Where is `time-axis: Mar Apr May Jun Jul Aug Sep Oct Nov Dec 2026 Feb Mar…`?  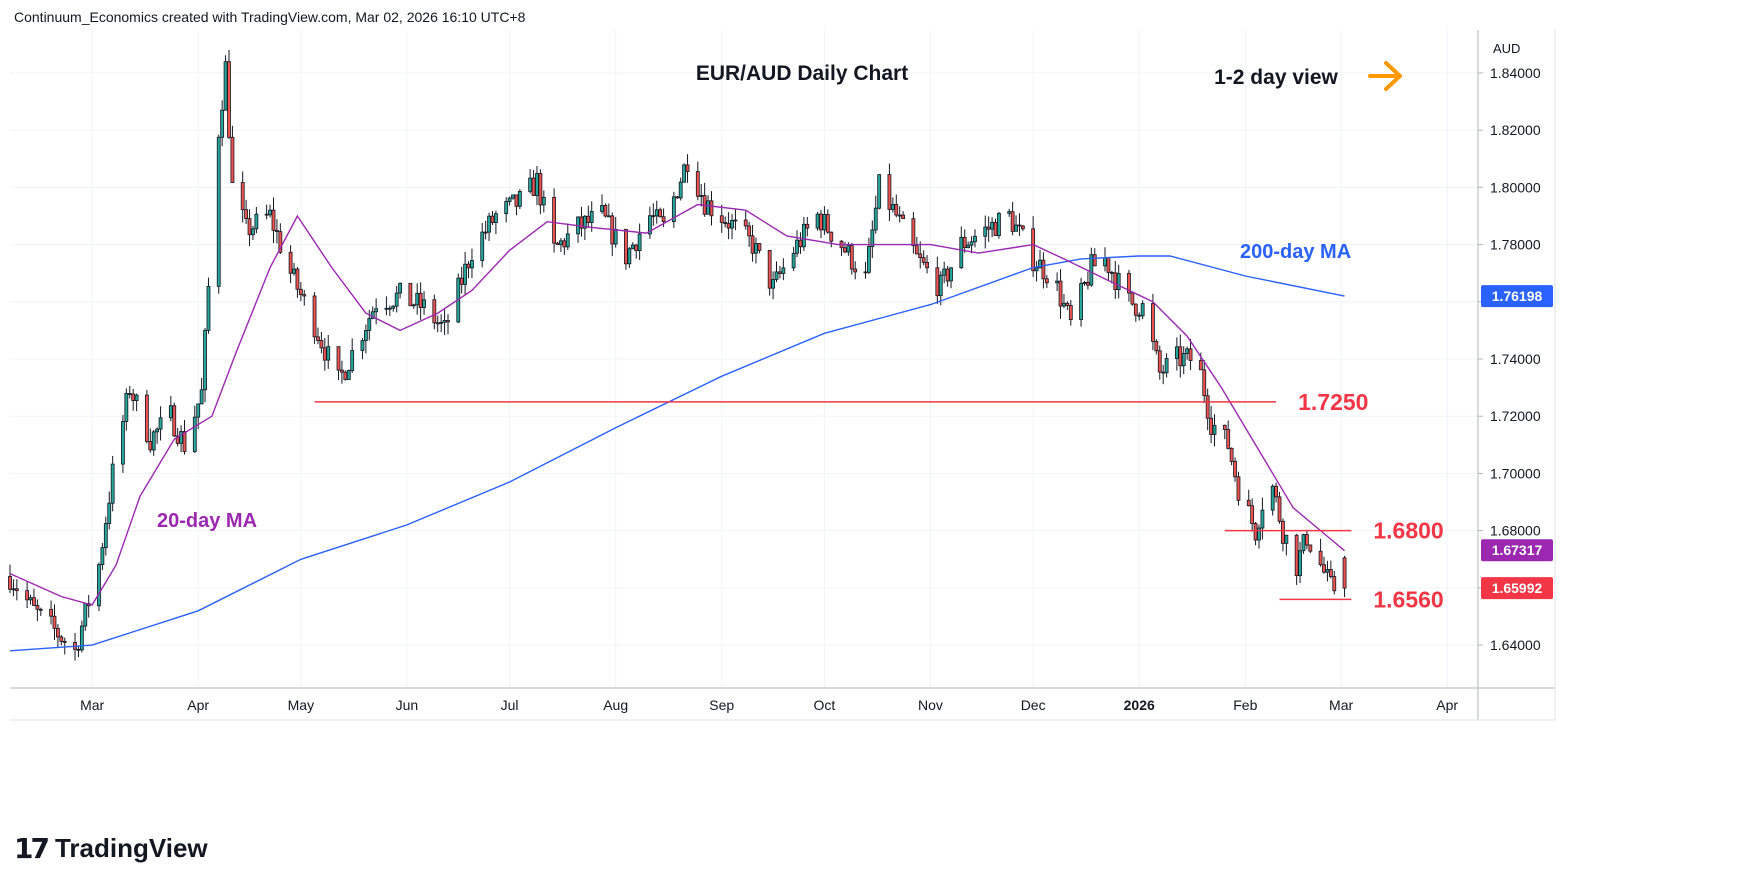 time-axis: Mar Apr May Jun Jul Aug Sep Oct Nov Dec 2026 Feb Mar… is located at coordinates (769, 705).